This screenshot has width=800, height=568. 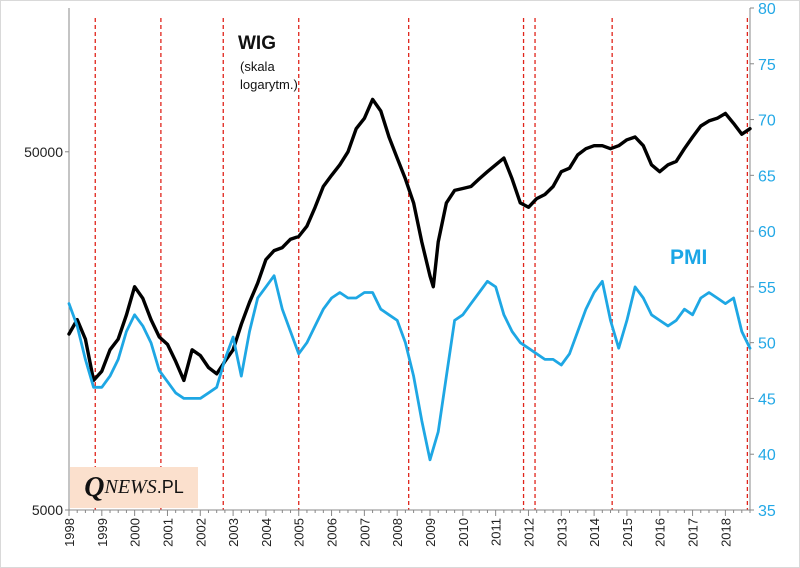 I want to click on x-tick-label-13: 2011, so click(x=496, y=532).